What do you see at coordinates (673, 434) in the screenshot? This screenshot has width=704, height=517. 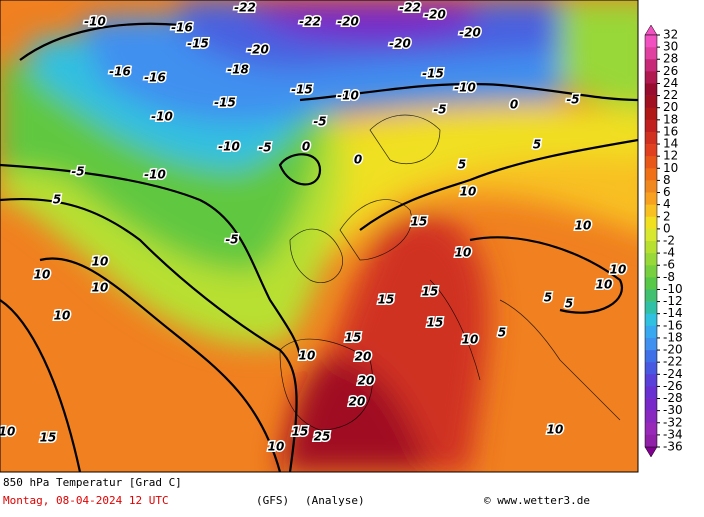 I see `colorbar-label: -34` at bounding box center [673, 434].